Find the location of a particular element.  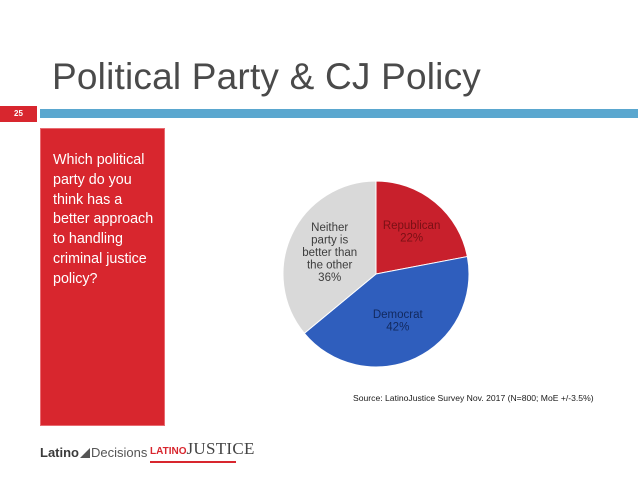

pie-slice-neither is located at coordinates (329, 257).